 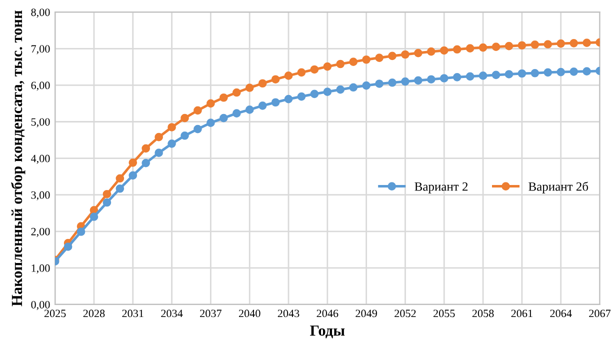 I want to click on y-tick-label: 4,00, so click(x=40, y=159).